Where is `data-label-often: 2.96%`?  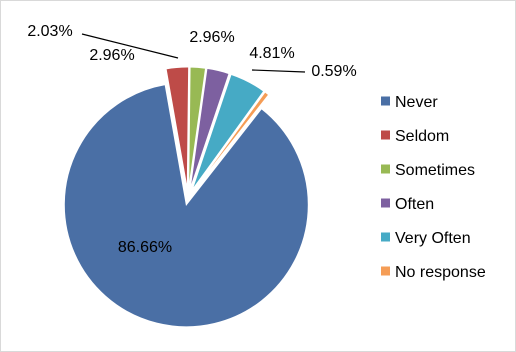
data-label-often: 2.96% is located at coordinates (211, 37).